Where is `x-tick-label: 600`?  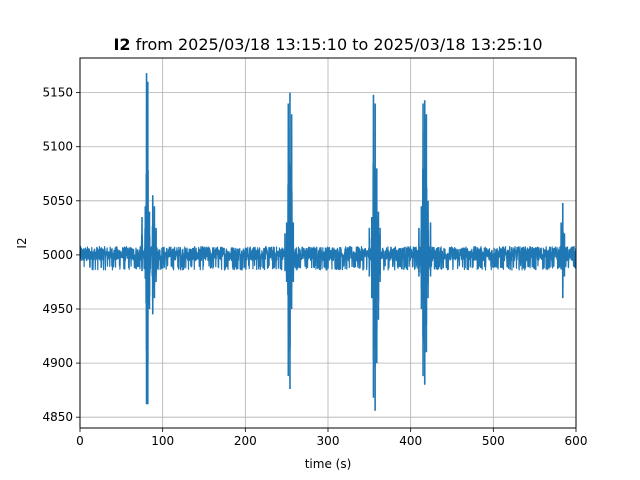 x-tick-label: 600 is located at coordinates (576, 441).